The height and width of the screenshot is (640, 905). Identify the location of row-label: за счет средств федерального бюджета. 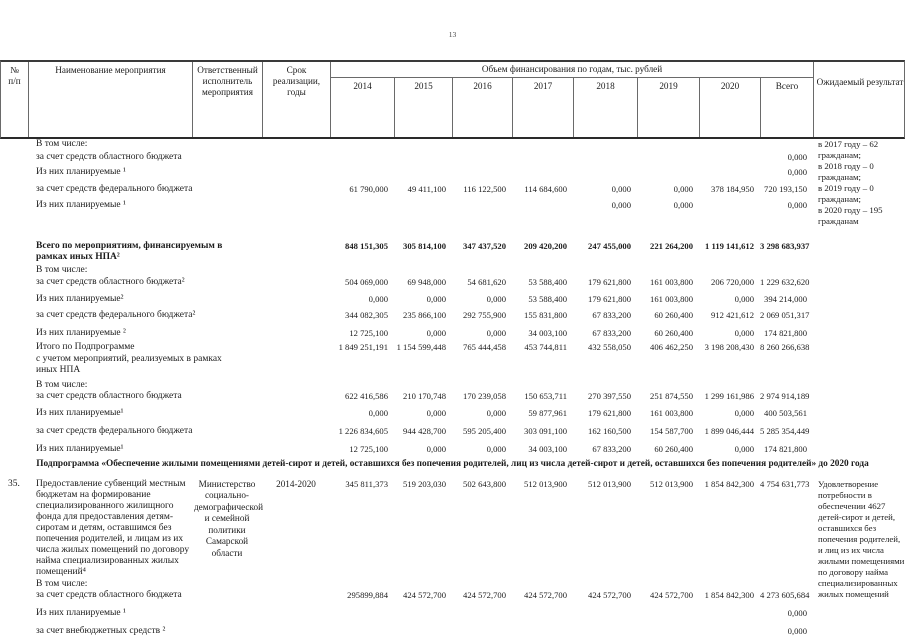
(114, 188).